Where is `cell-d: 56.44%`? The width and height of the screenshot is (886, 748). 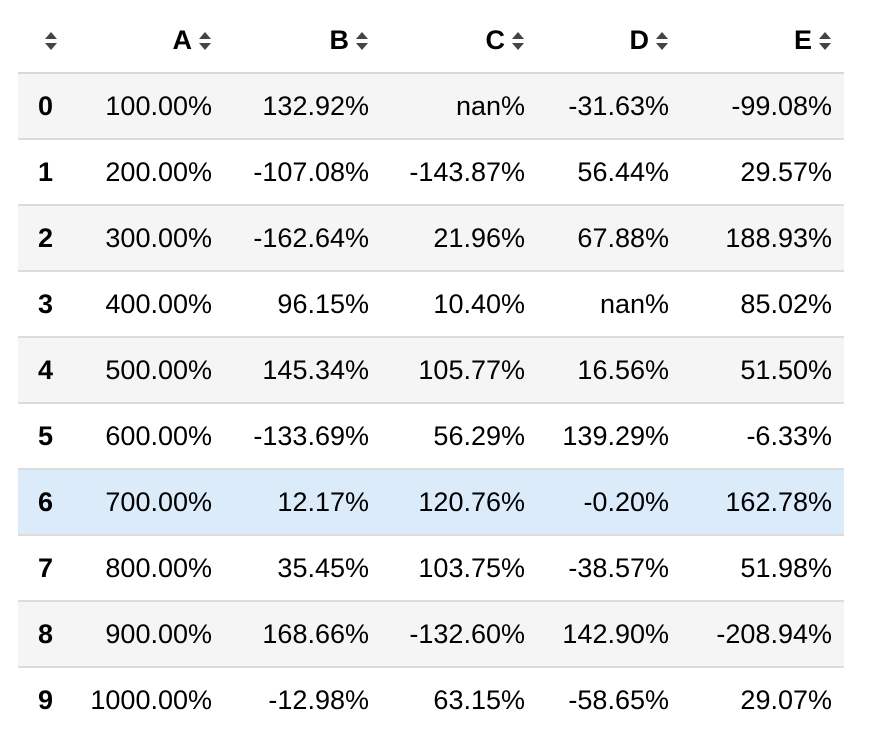
cell-d: 56.44% is located at coordinates (609, 172).